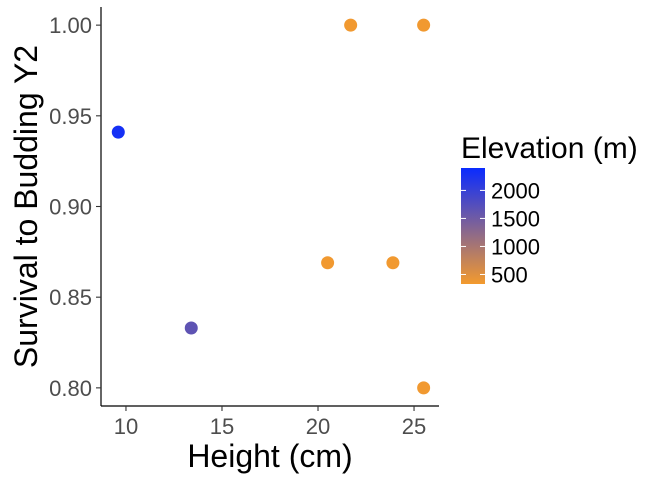  Describe the element at coordinates (318, 426) in the screenshot. I see `x-tick-label: 20` at that location.